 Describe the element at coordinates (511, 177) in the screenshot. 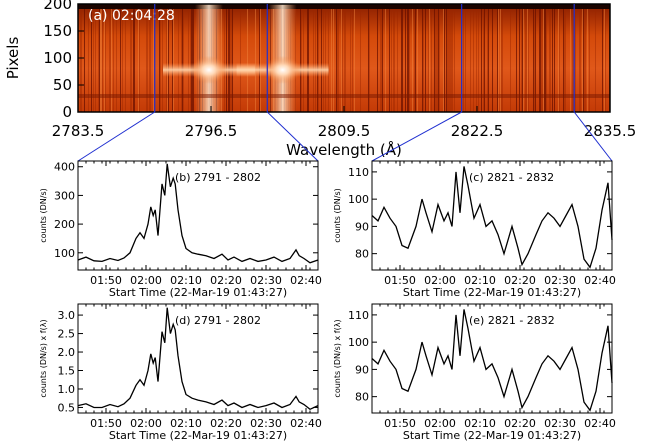

I see `panel-title: (c) 2821 - 2832` at that location.